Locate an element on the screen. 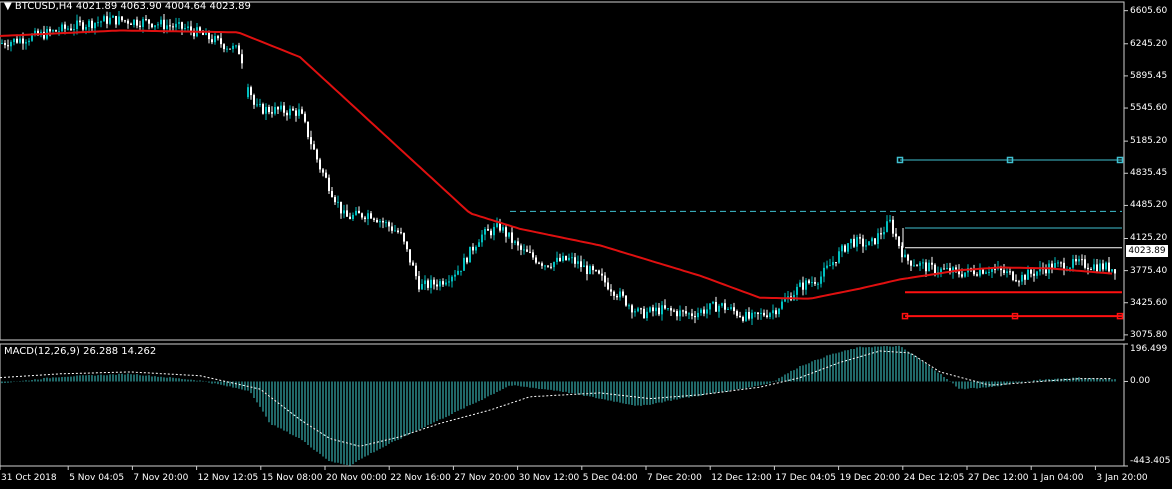  time-tick-label: 15 Nov 08:00 is located at coordinates (292, 478).